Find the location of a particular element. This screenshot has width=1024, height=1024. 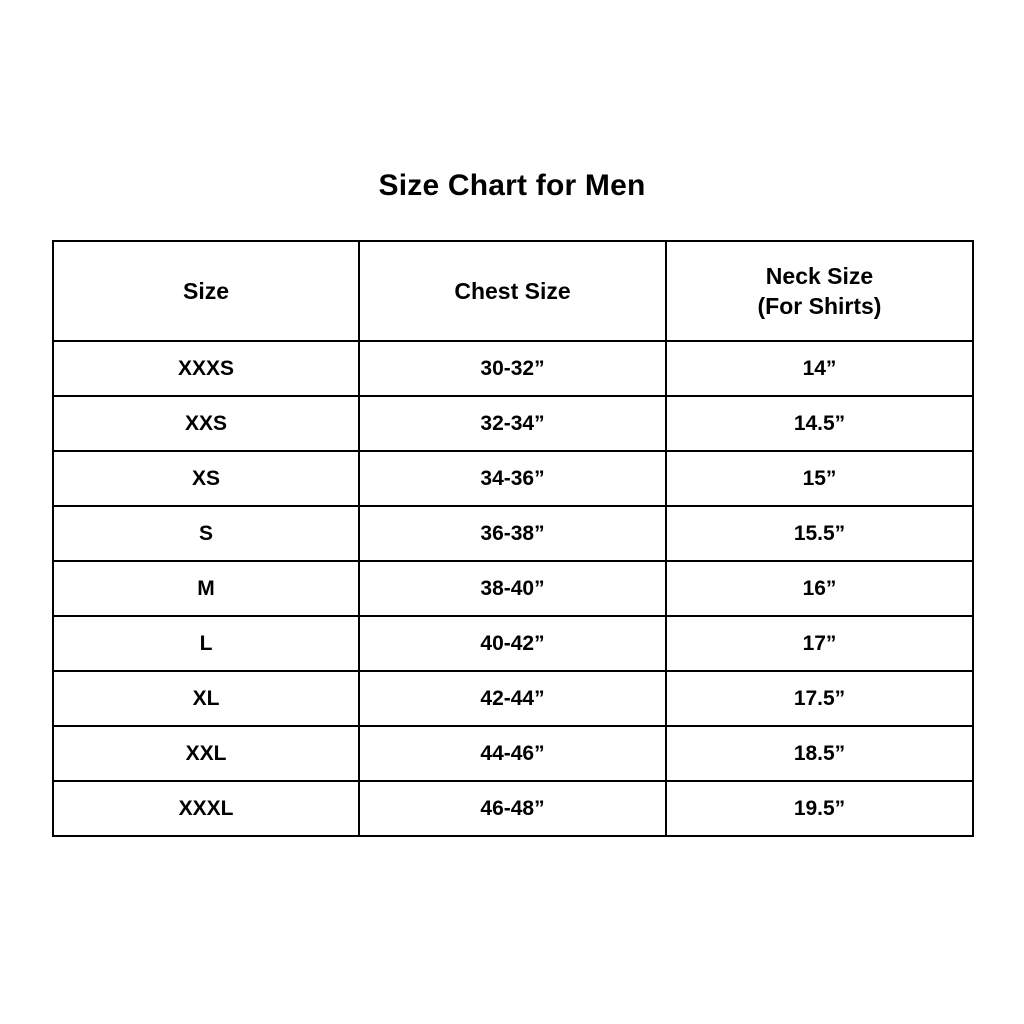

cell-size: S is located at coordinates (206, 533).